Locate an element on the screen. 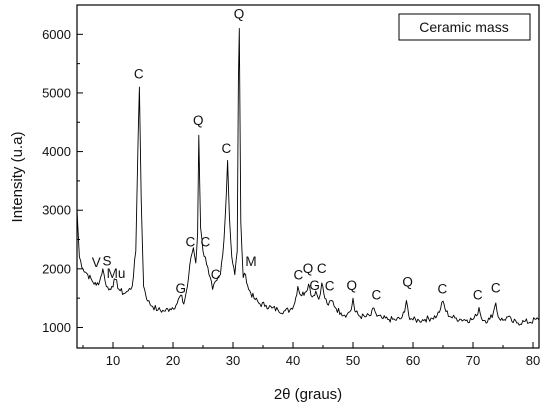 The image size is (550, 412). y-axis-title: Intensity (u.a) is located at coordinates (17, 177).